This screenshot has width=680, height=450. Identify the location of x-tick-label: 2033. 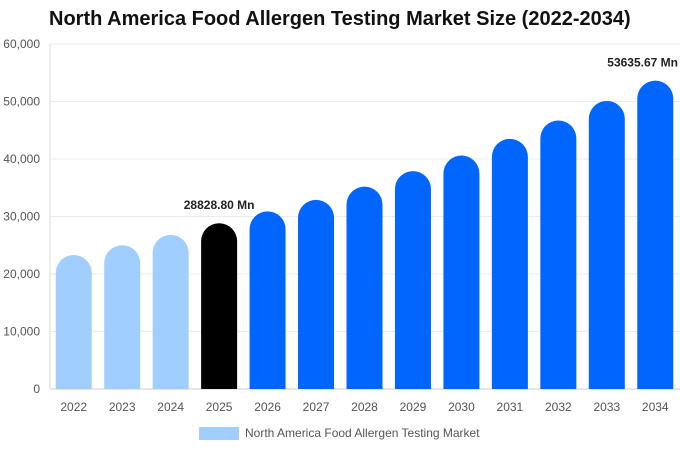
(606, 407).